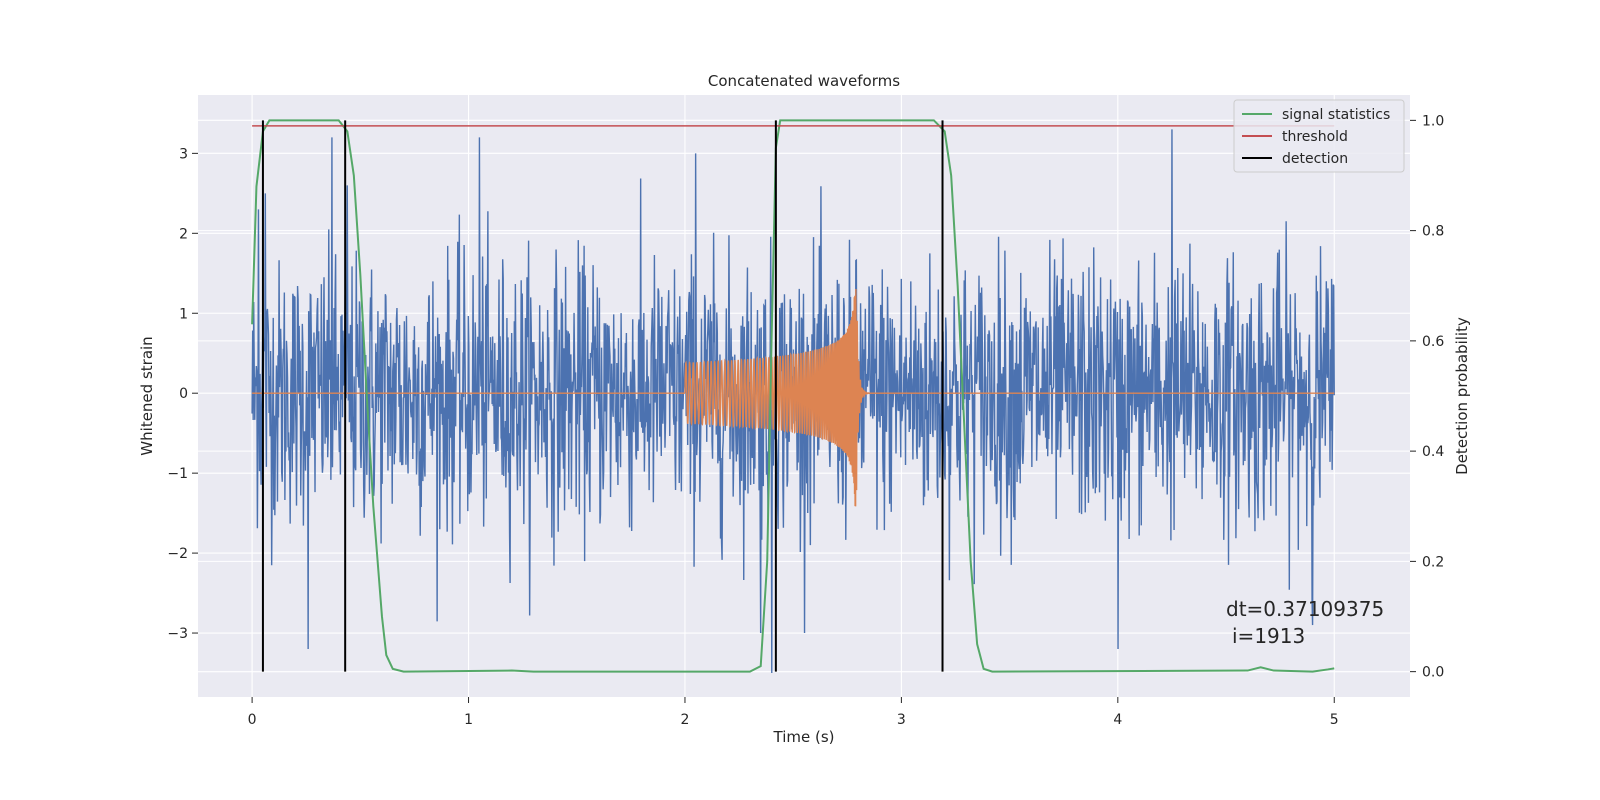  I want to click on left-y-tick-label: −2, so click(177, 554).